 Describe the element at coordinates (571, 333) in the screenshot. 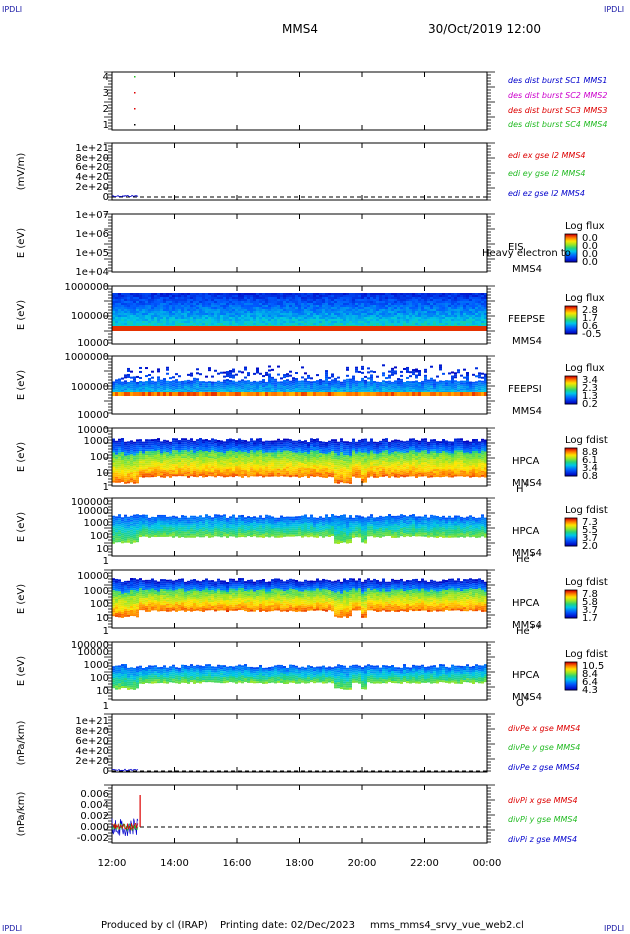

I see `colorbar-swatch` at that location.